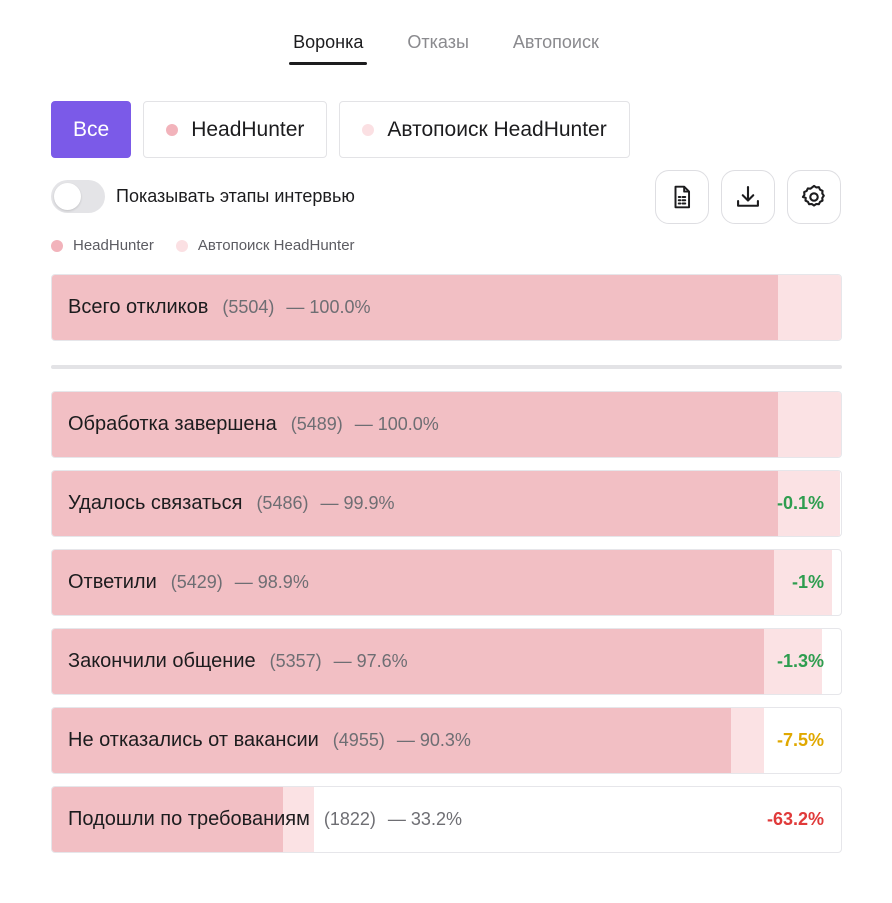  What do you see at coordinates (358, 740) in the screenshot?
I see `row-count: (4955)` at bounding box center [358, 740].